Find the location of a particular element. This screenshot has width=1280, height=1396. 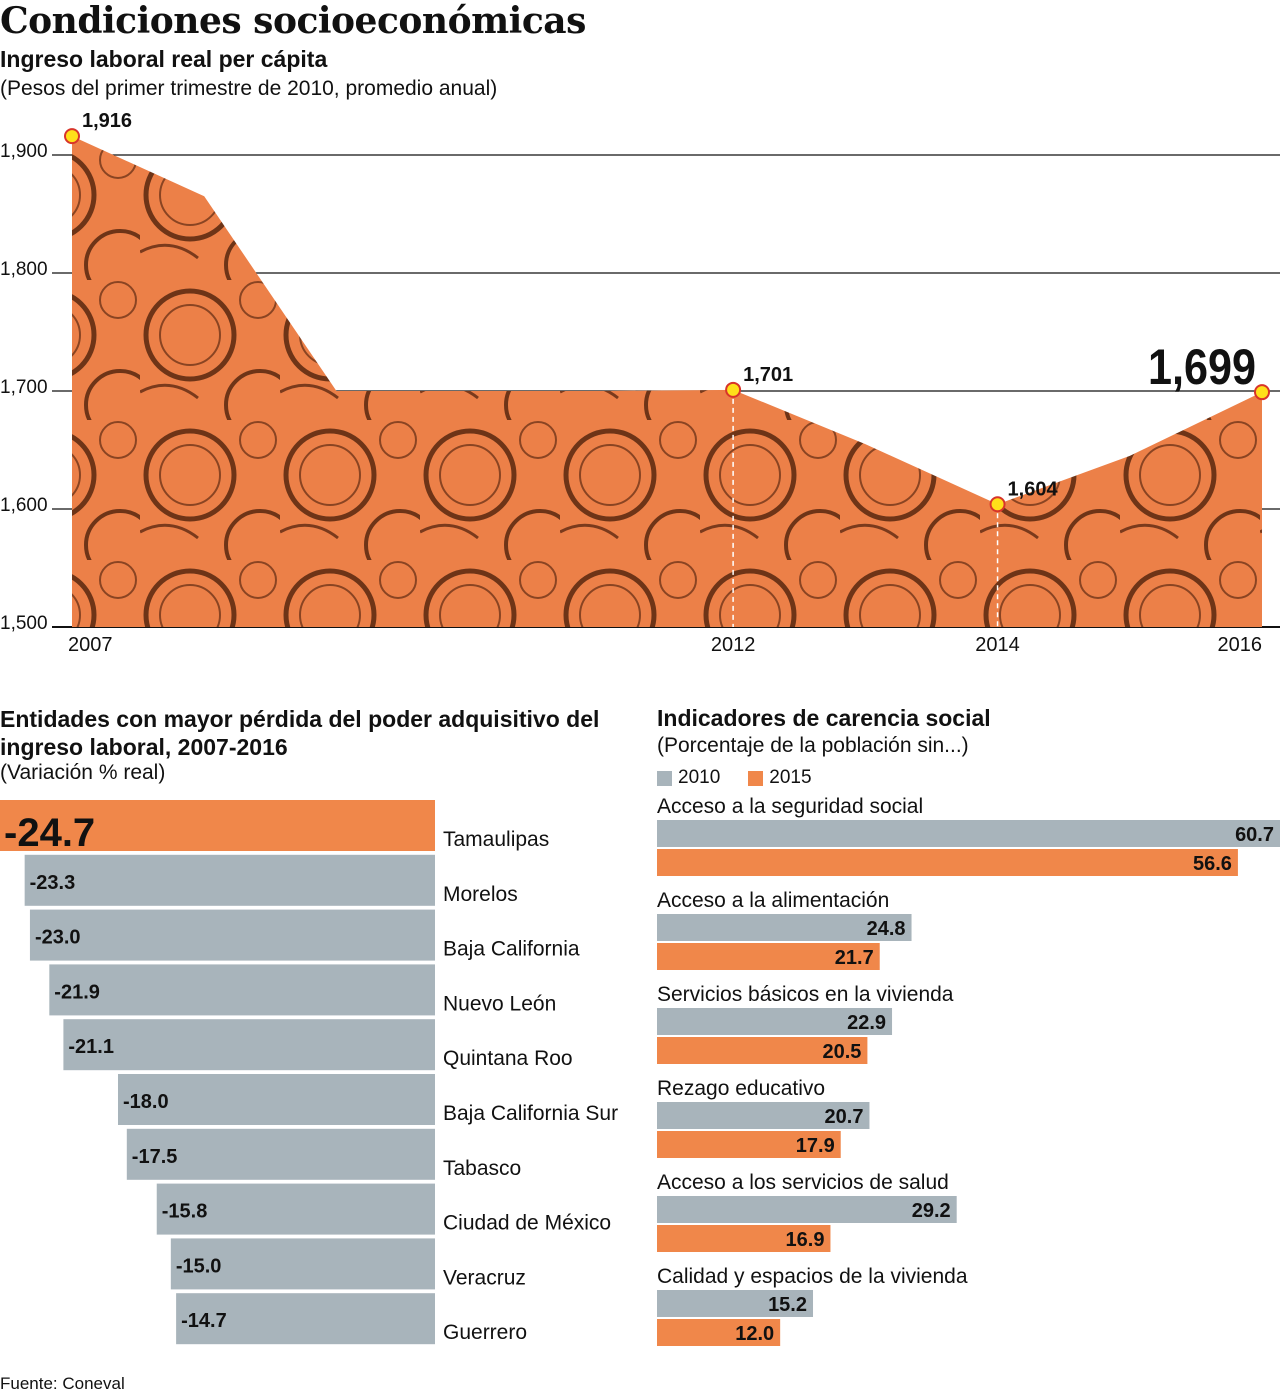

state-value-label: -15.0 is located at coordinates (199, 1266).